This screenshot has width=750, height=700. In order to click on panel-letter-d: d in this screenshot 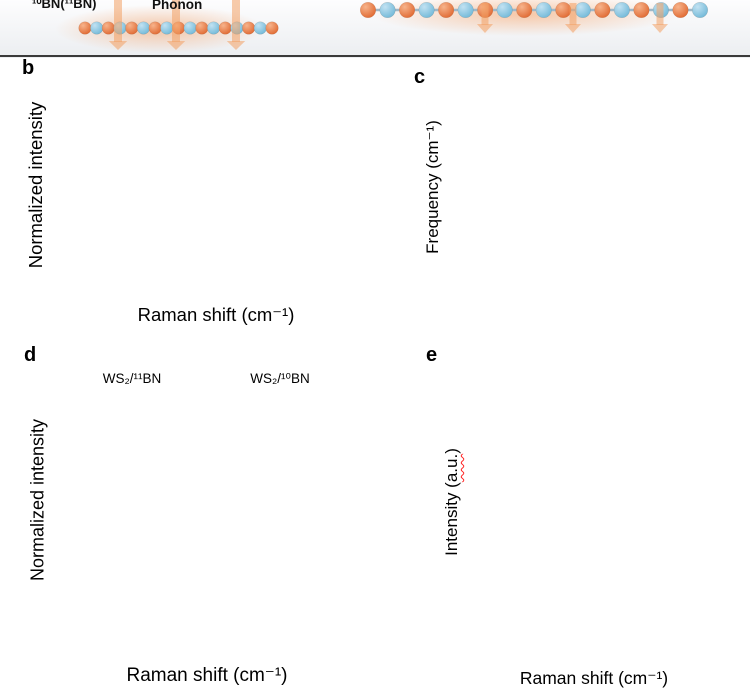, I will do `click(30, 355)`.